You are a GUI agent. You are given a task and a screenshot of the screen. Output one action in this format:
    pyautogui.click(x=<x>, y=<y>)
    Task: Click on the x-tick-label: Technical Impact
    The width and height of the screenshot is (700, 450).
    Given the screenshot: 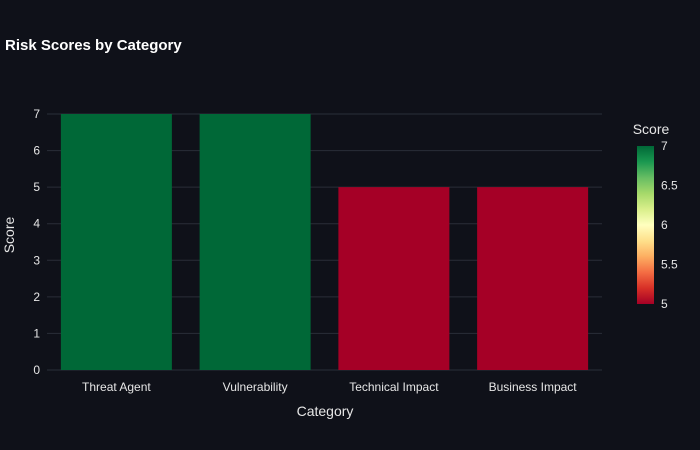 What is the action you would take?
    pyautogui.click(x=394, y=387)
    